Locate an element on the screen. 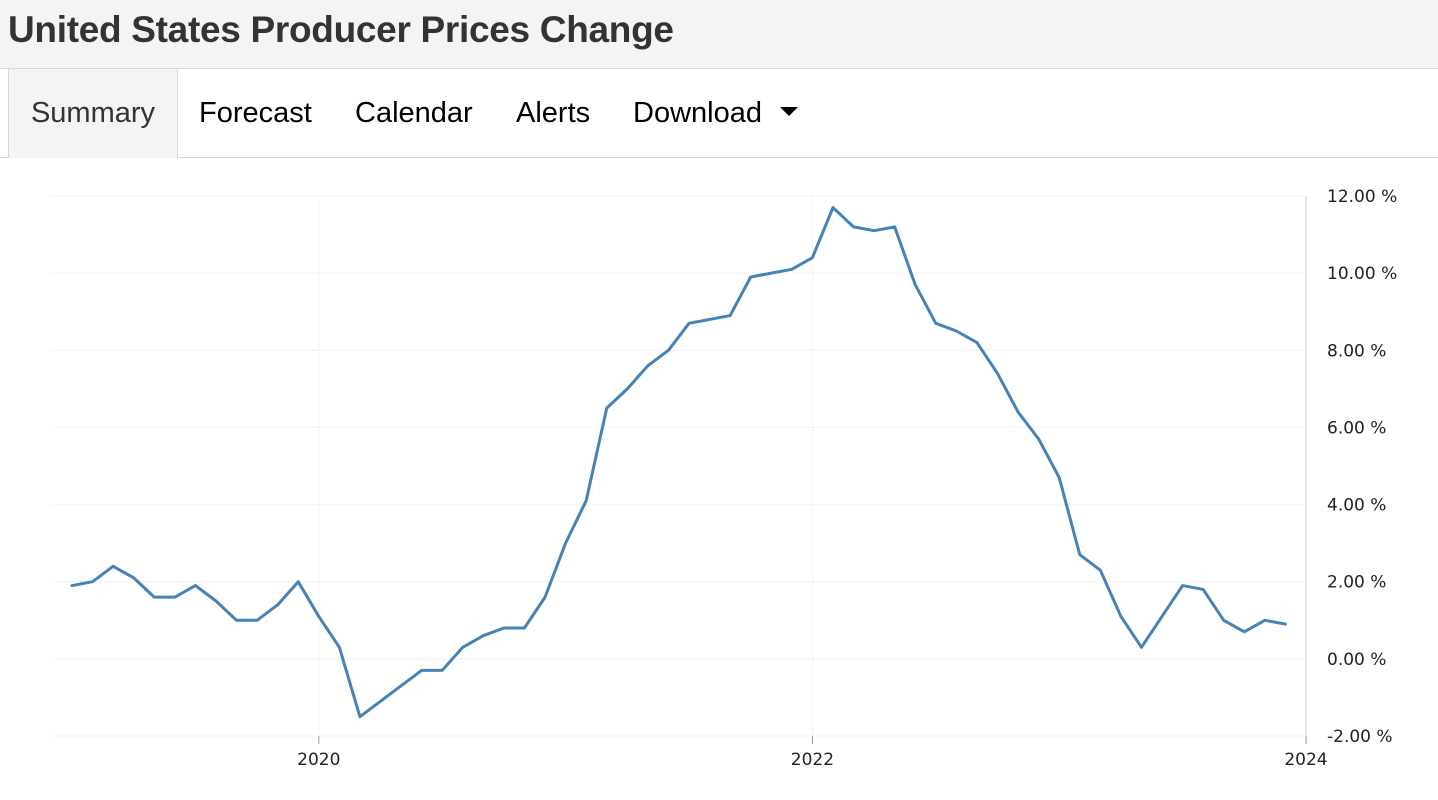 This screenshot has height=800, width=1438. y-tick-label: 4.00 % is located at coordinates (1356, 506).